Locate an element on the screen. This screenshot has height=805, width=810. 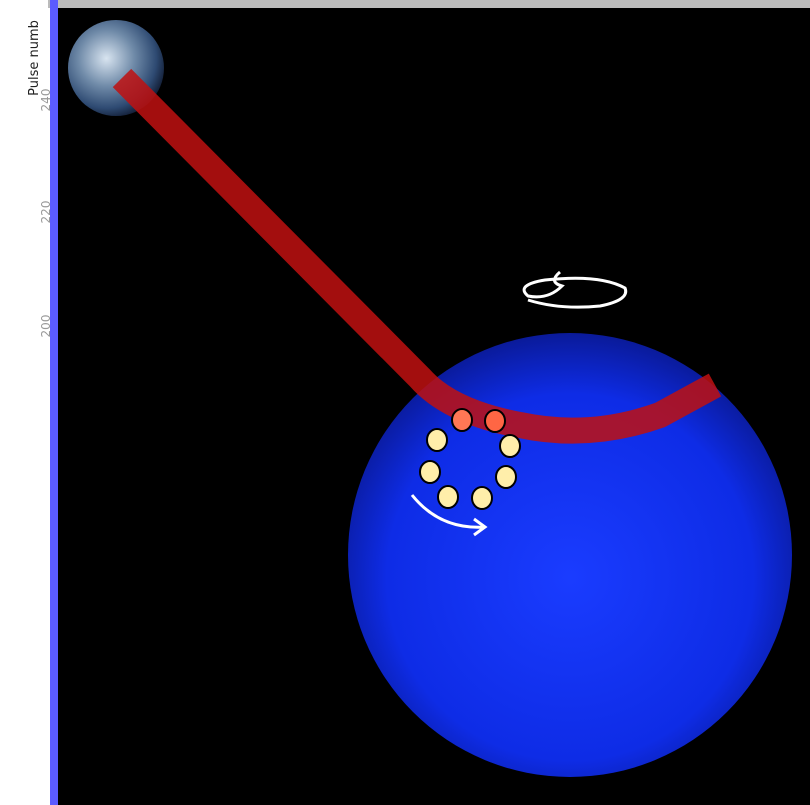
rotation-arrow is located at coordinates (575, 289).